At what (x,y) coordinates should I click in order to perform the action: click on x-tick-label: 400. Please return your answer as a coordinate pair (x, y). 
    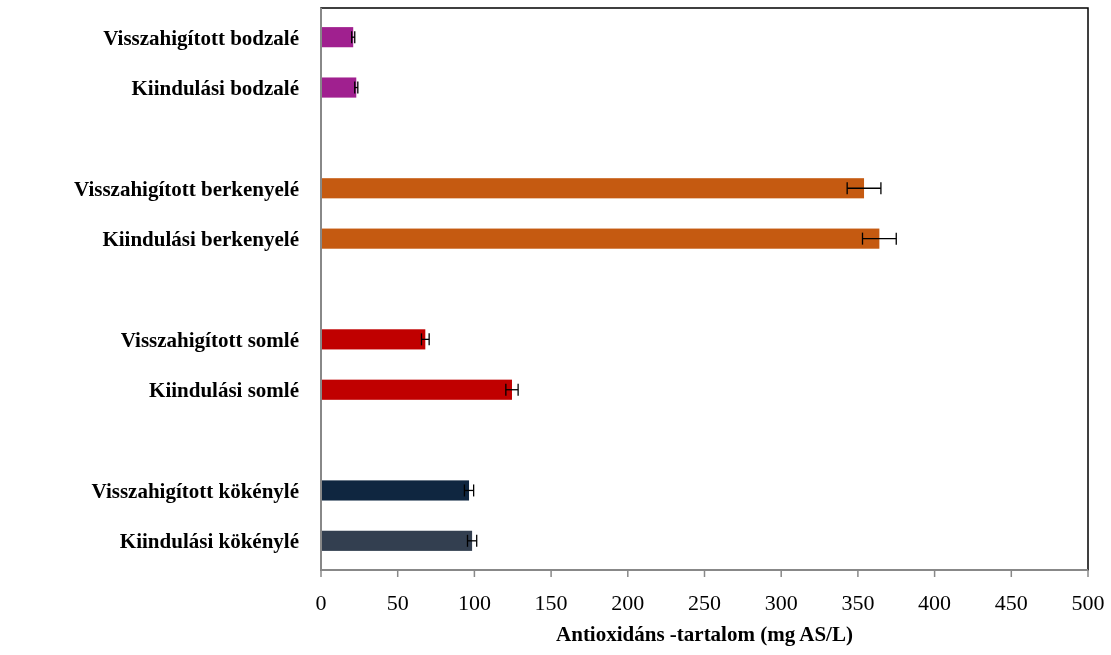
    Looking at the image, I should click on (935, 602).